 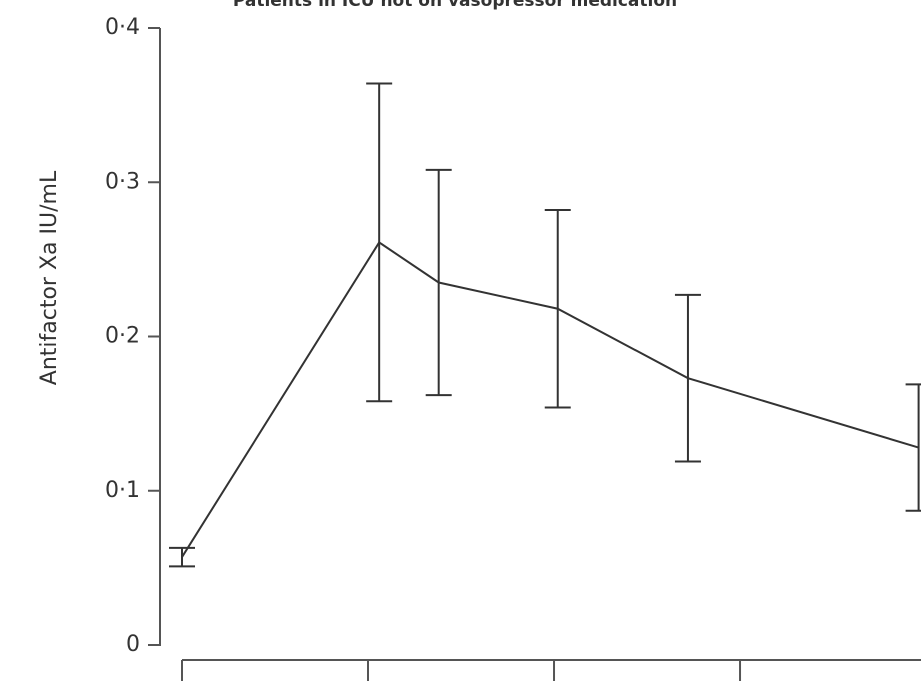 I want to click on y-tick-label: 0·3, so click(x=122, y=181).